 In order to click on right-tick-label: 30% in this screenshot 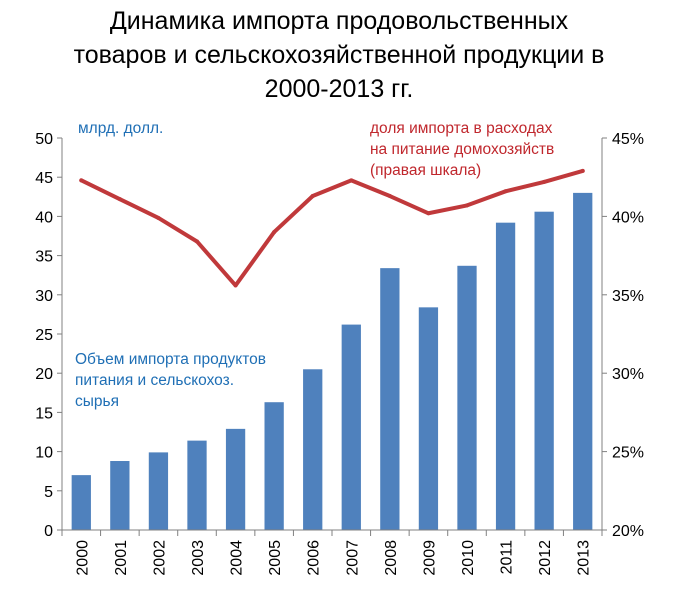, I will do `click(628, 374)`.